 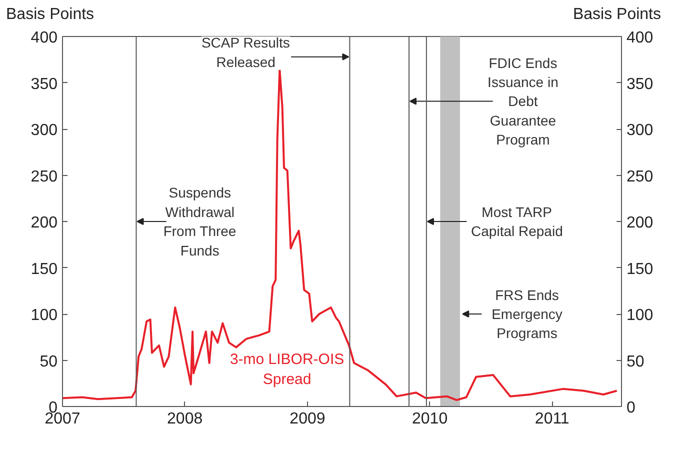 I want to click on y-tick-label: 300, so click(x=44, y=130).